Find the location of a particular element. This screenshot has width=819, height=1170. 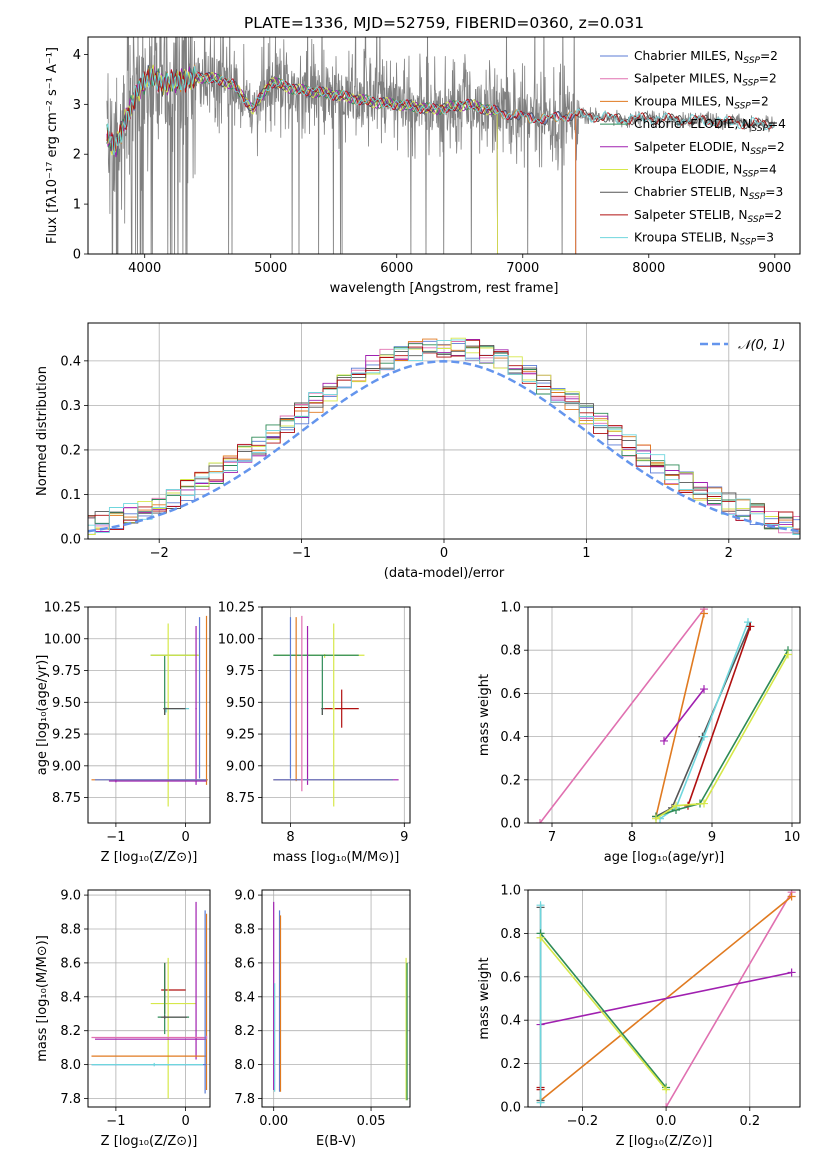

mass_vs_Z-xlabel: Z [log₁₀(Z/Z⊙)] is located at coordinates (149, 1141).